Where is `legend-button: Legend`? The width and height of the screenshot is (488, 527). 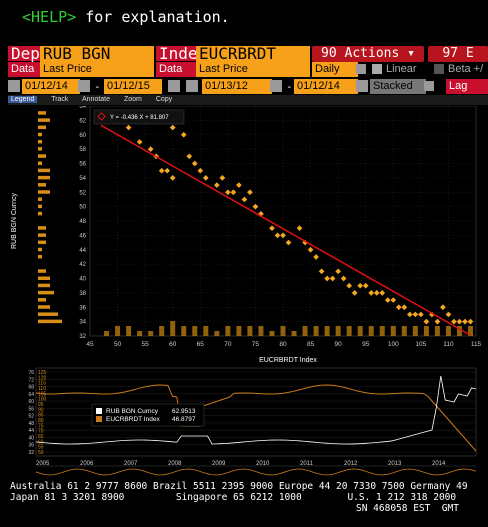 legend-button: Legend is located at coordinates (23, 99).